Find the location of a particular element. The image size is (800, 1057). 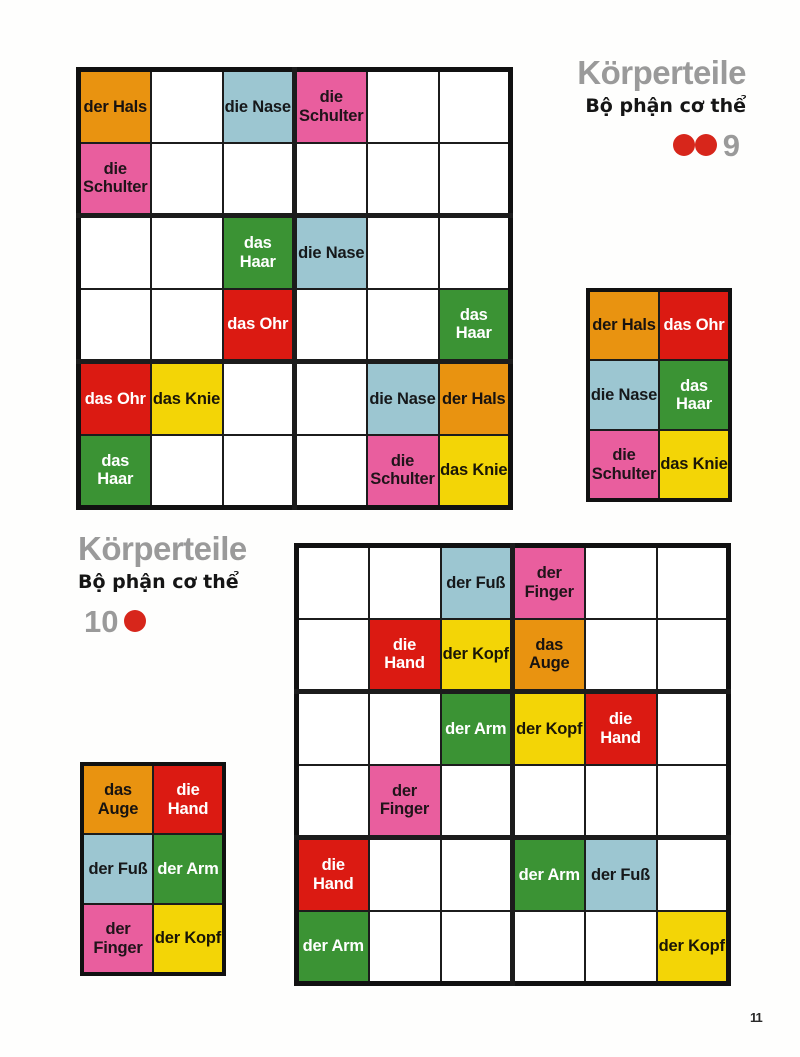

puzzle-9-header: Körperteile Bộ phận cơ thể 9 is located at coordinates (661, 109).